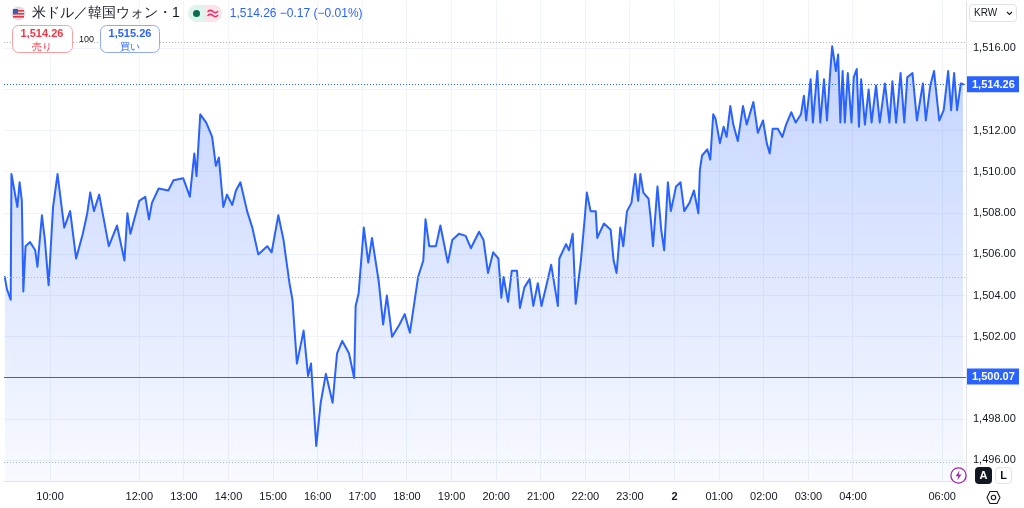  What do you see at coordinates (986, 12) in the screenshot?
I see `y-axis-title: KRW` at bounding box center [986, 12].